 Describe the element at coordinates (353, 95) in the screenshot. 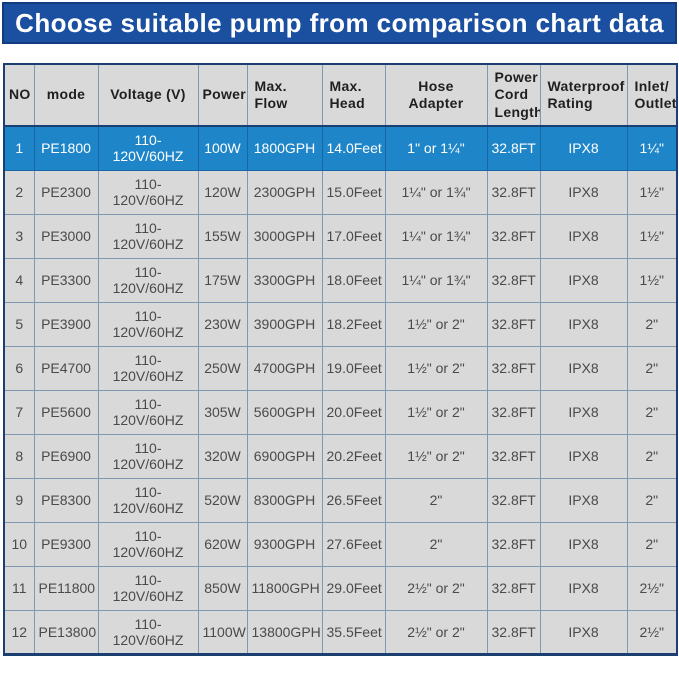

I see `column-header-max-head: Max. Head` at that location.